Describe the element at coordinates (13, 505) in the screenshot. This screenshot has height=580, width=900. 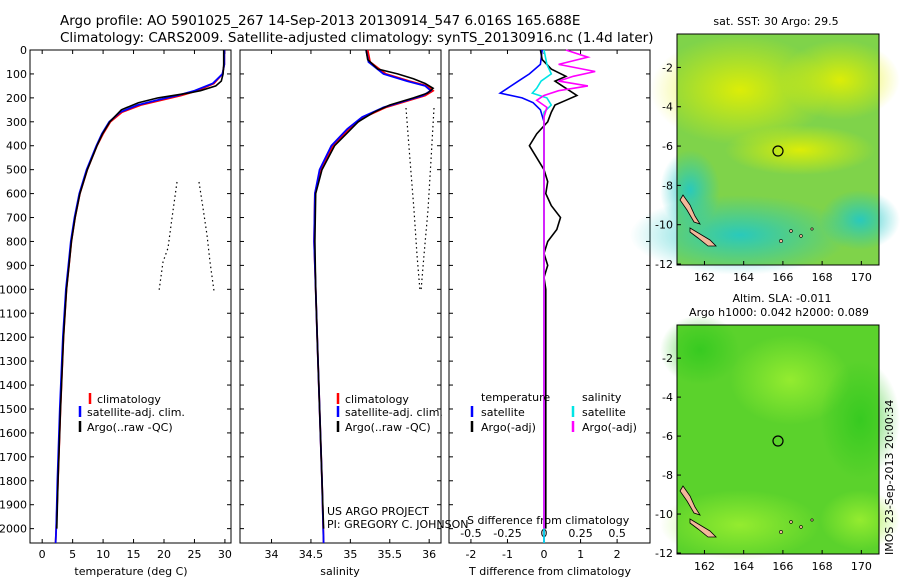
I see `depth-tick-label: 1900` at that location.